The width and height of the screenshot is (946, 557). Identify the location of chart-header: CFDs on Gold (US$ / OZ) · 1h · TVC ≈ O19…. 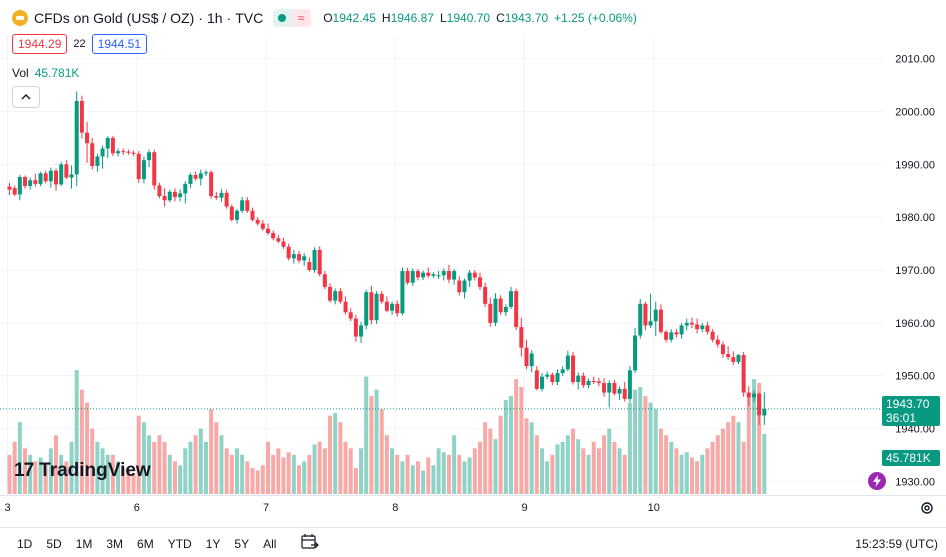
(324, 18).